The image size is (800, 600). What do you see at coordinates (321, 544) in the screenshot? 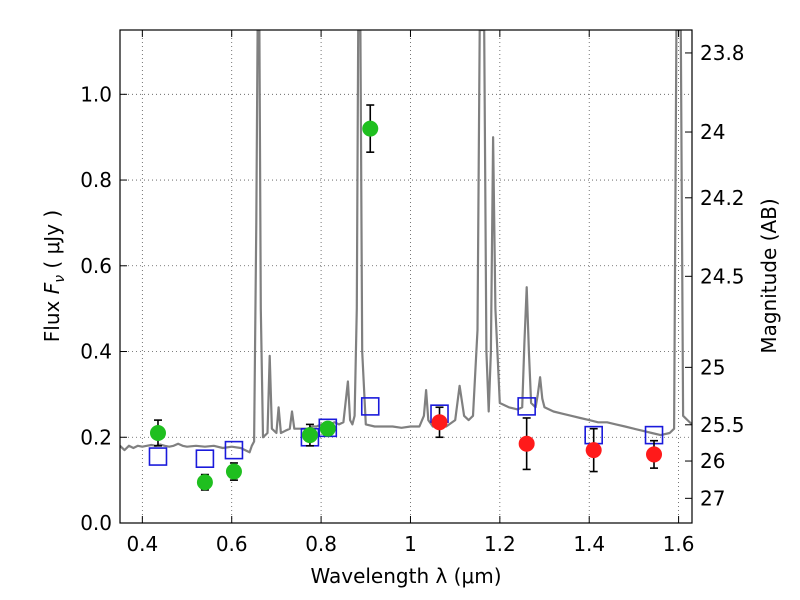
I see `x-tick-label: 0.8` at bounding box center [321, 544].